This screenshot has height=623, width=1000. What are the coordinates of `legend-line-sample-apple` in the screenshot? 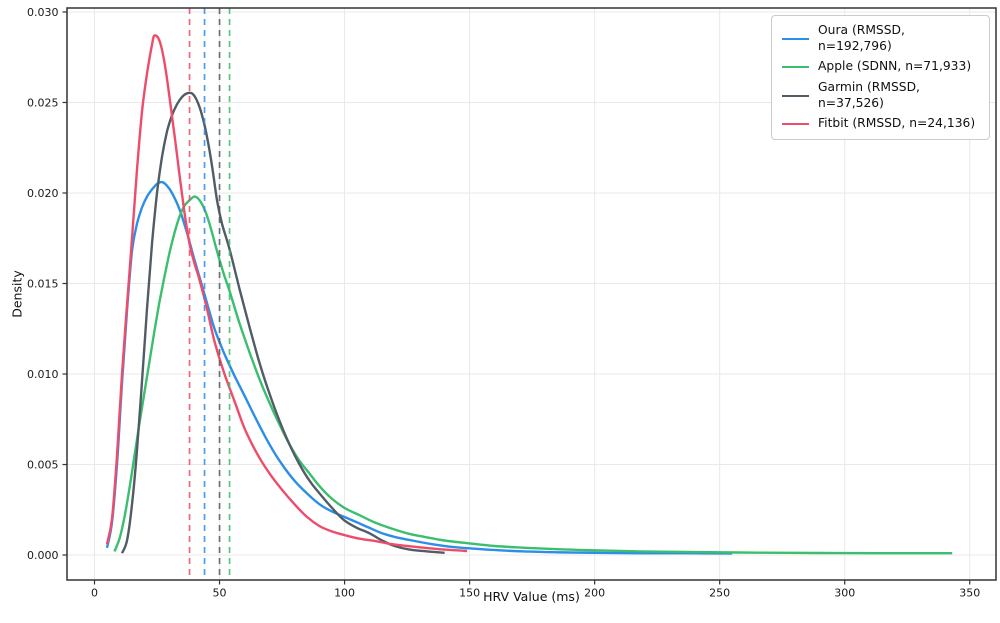 It's located at (795, 67).